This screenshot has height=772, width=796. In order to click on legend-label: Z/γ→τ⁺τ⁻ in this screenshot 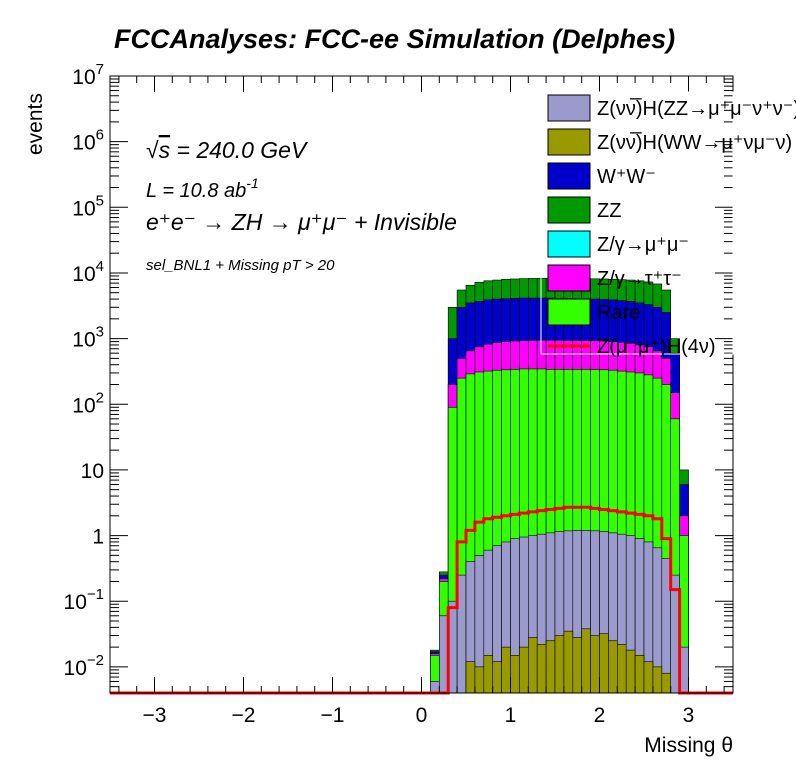, I will do `click(639, 279)`.